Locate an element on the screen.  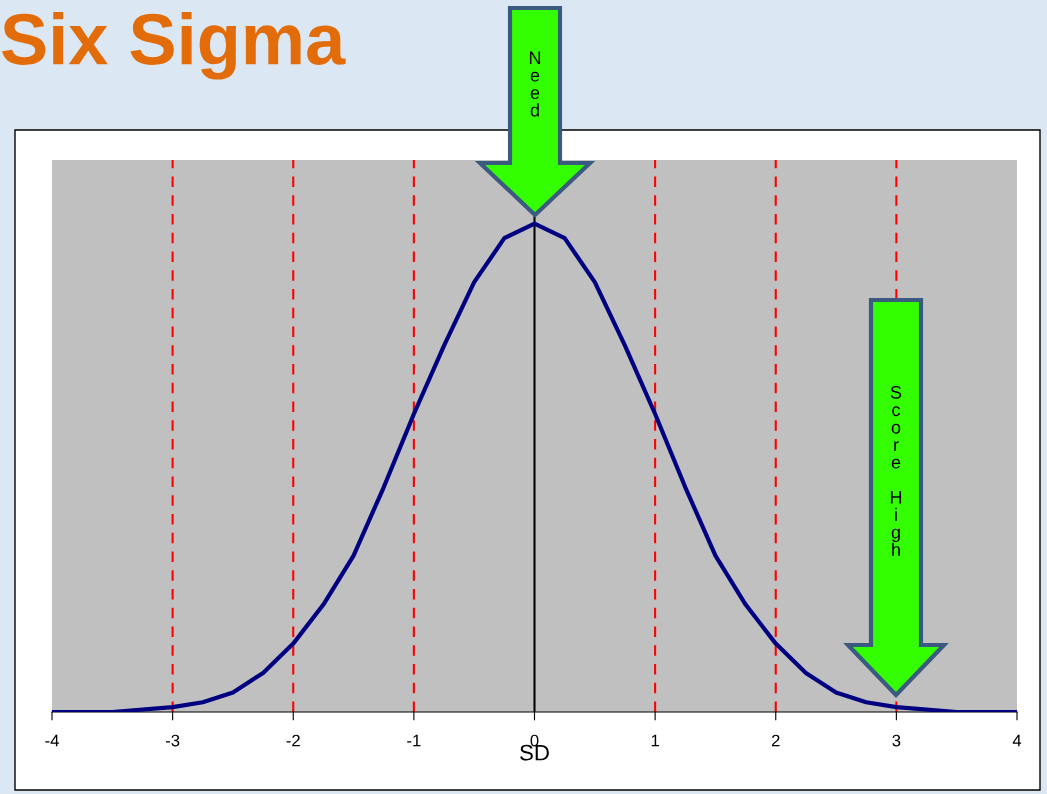
x-tick-label: 3 is located at coordinates (896, 740).